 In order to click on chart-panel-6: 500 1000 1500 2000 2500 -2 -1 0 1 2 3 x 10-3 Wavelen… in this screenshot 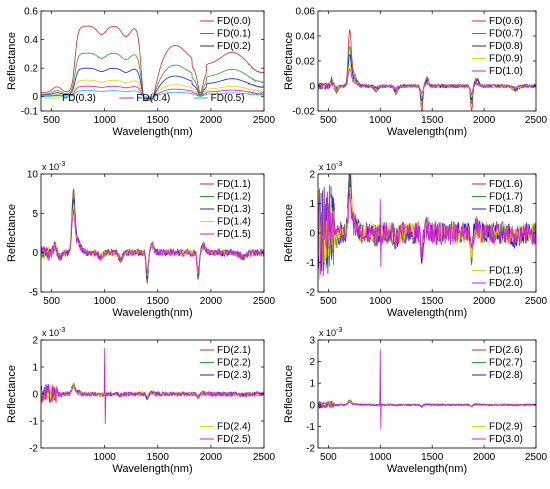, I will do `click(415, 401)`.